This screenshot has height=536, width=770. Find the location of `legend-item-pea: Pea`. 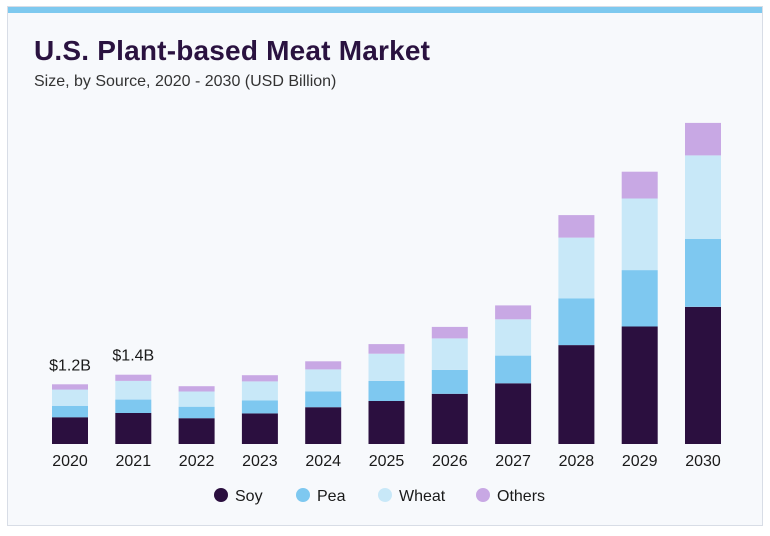

legend-item-pea: Pea is located at coordinates (321, 496).